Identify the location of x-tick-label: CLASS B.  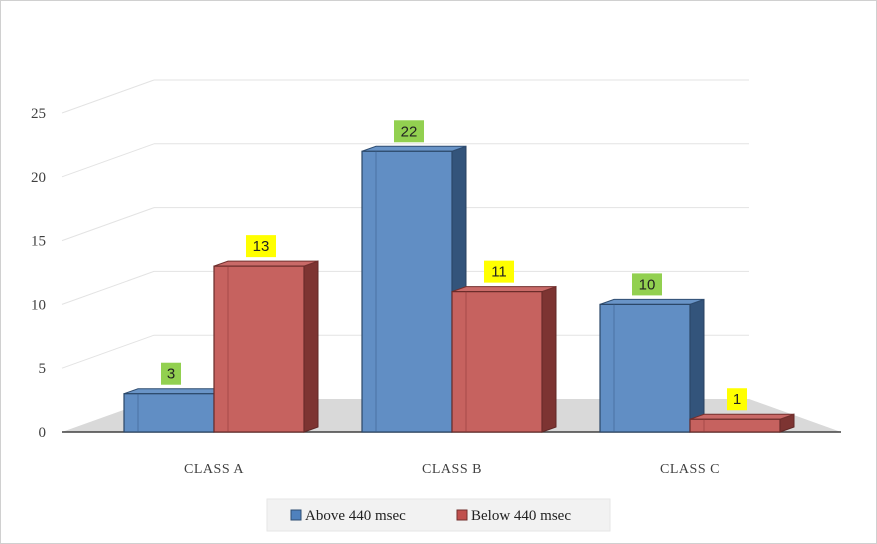
(452, 469).